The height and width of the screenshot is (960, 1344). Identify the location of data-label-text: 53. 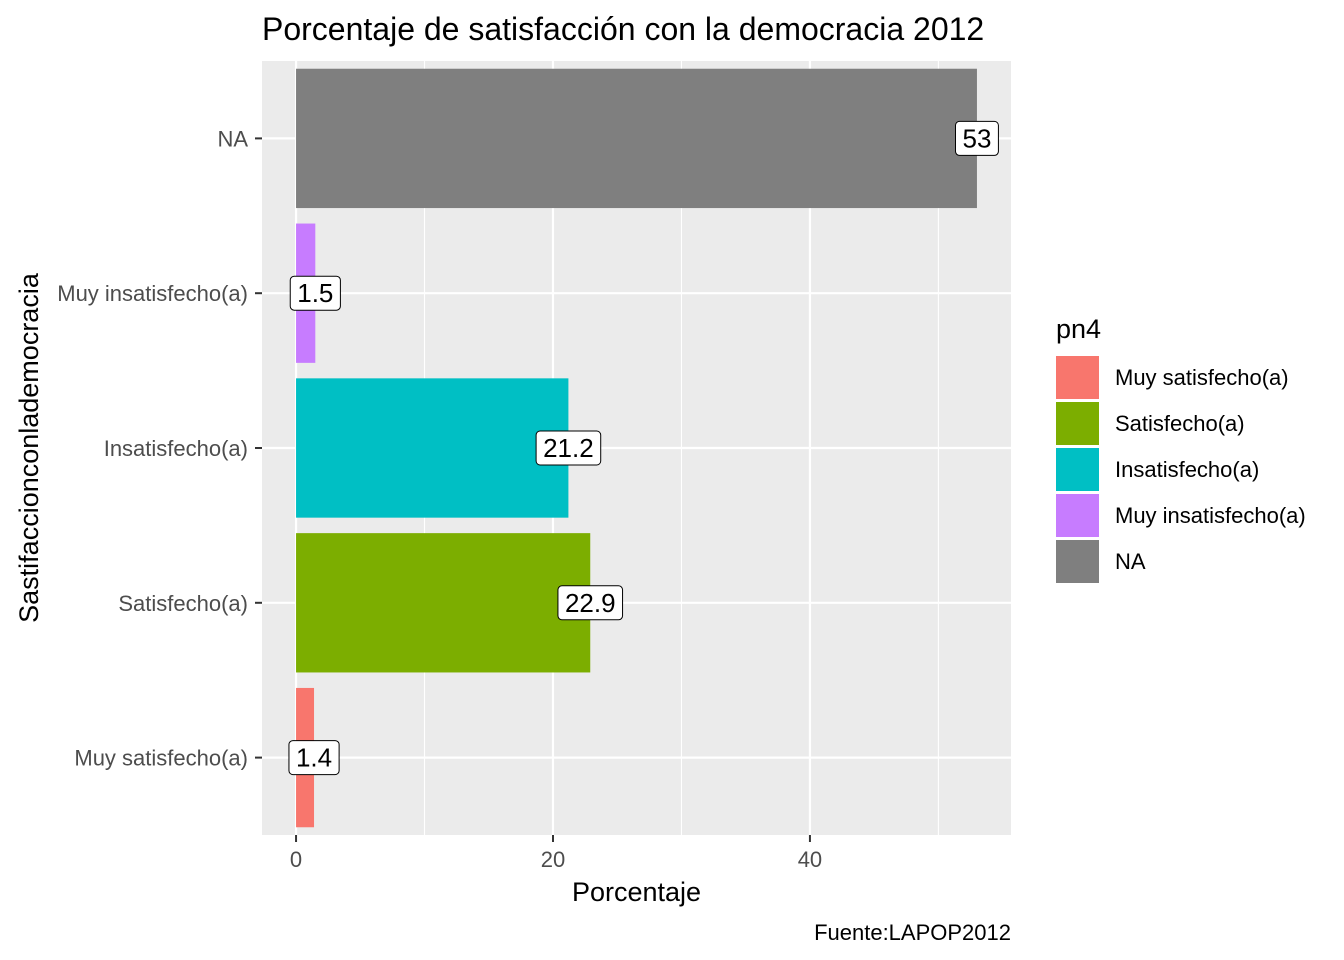
(976, 138).